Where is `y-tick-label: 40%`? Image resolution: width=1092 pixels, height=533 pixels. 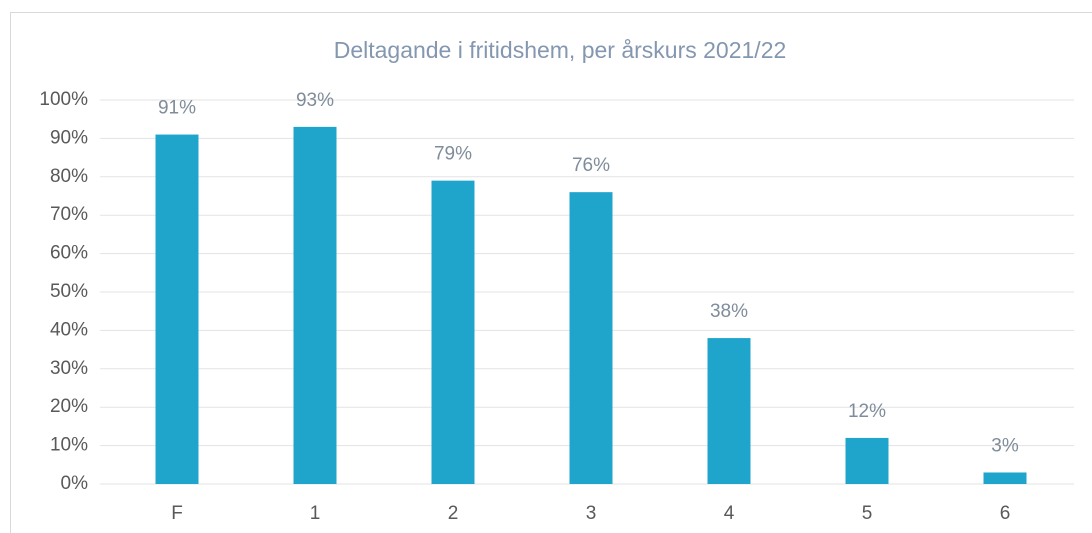
y-tick-label: 40% is located at coordinates (69, 329).